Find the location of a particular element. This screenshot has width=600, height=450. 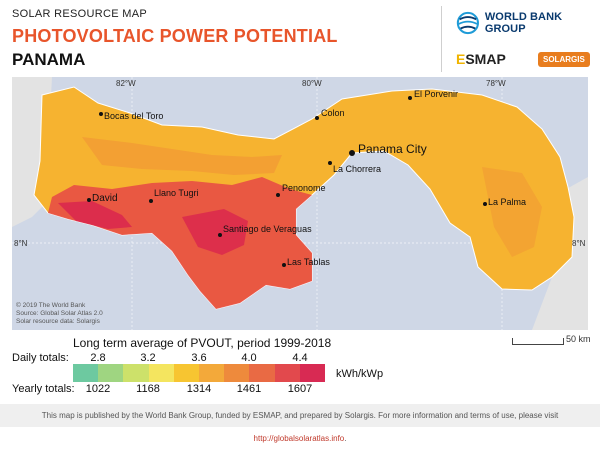

daily-tick-3: 3.6 is located at coordinates (199, 358).